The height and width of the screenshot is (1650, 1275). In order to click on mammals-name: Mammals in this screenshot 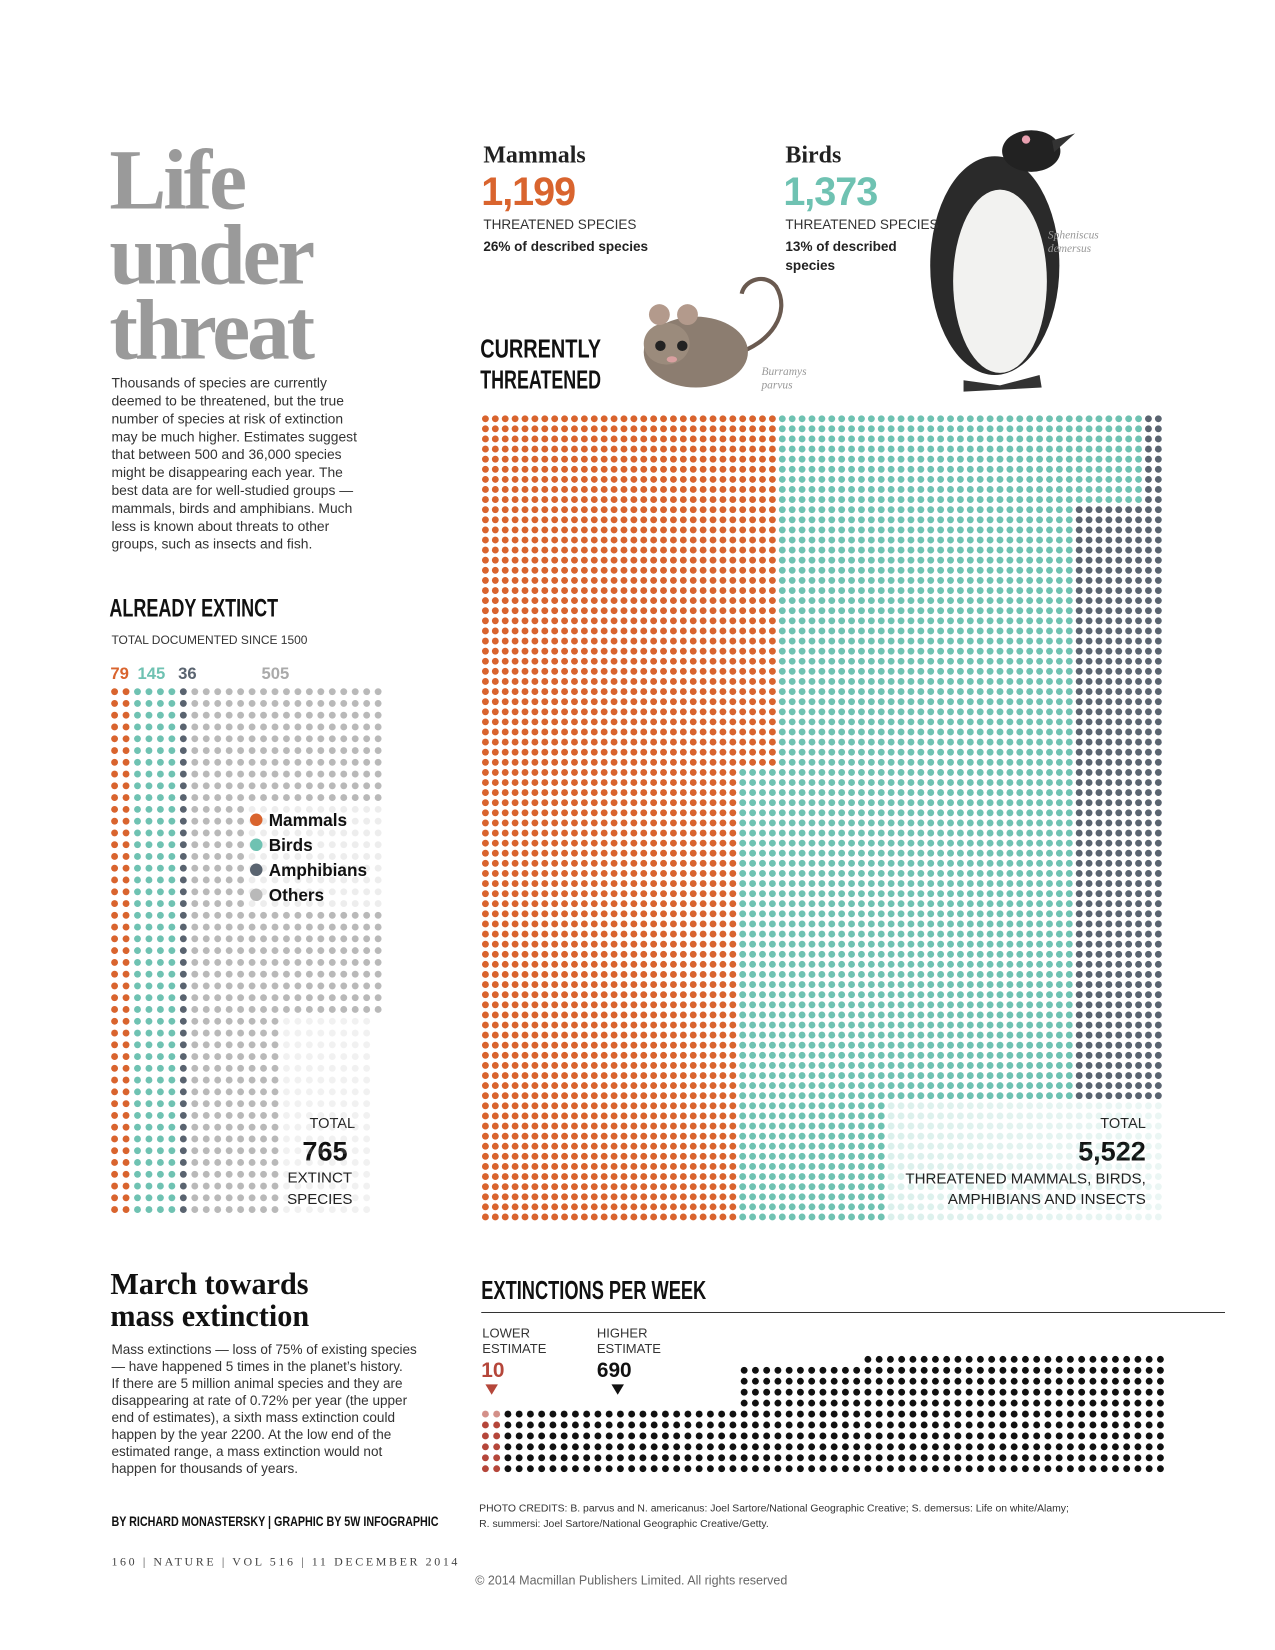, I will do `click(534, 156)`.